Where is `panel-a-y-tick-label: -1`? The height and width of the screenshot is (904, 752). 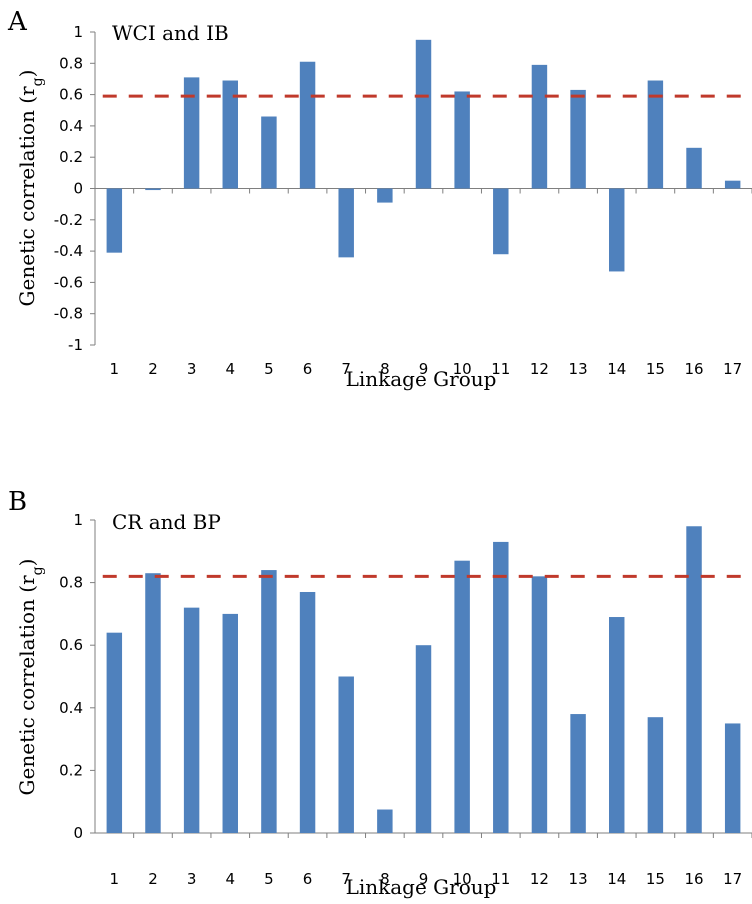
panel-a-y-tick-label: -1 is located at coordinates (75, 345).